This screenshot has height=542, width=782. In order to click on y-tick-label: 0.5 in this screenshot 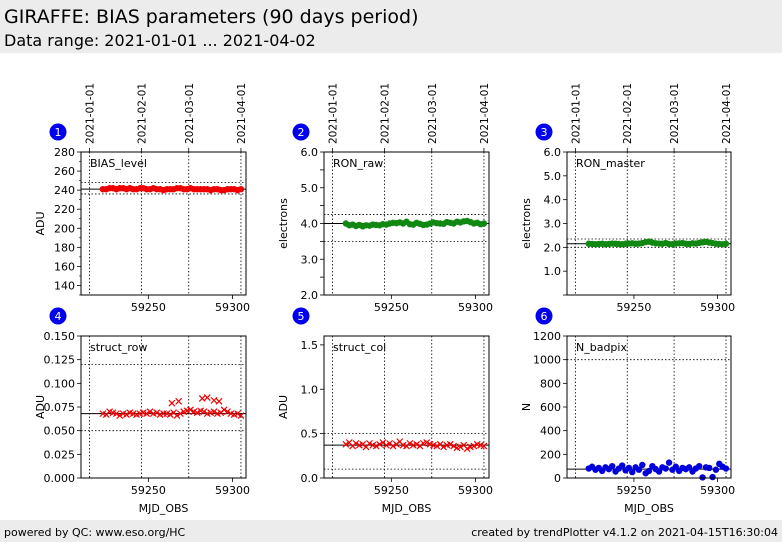, I will do `click(310, 434)`.